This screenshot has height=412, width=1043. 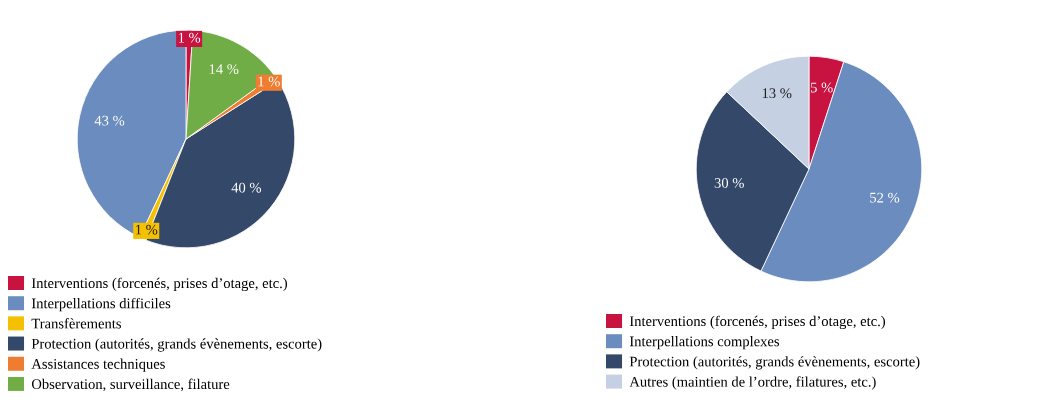 I want to click on legend-label: Autres (maintien de l’ordre, filatures, etc.), so click(x=752, y=383).